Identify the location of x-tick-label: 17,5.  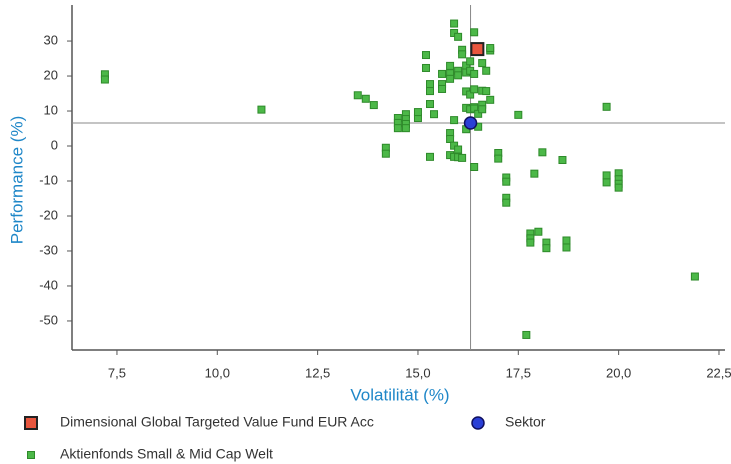
(518, 372).